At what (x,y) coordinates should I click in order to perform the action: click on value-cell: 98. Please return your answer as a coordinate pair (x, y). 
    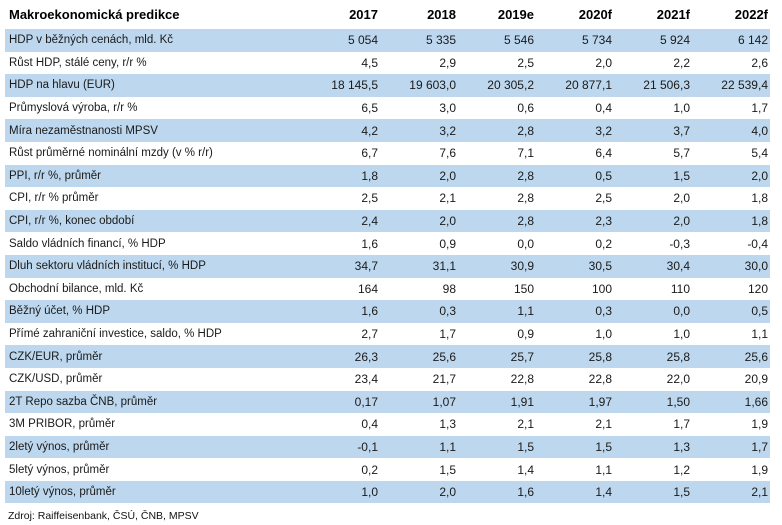
    Looking at the image, I should click on (449, 288).